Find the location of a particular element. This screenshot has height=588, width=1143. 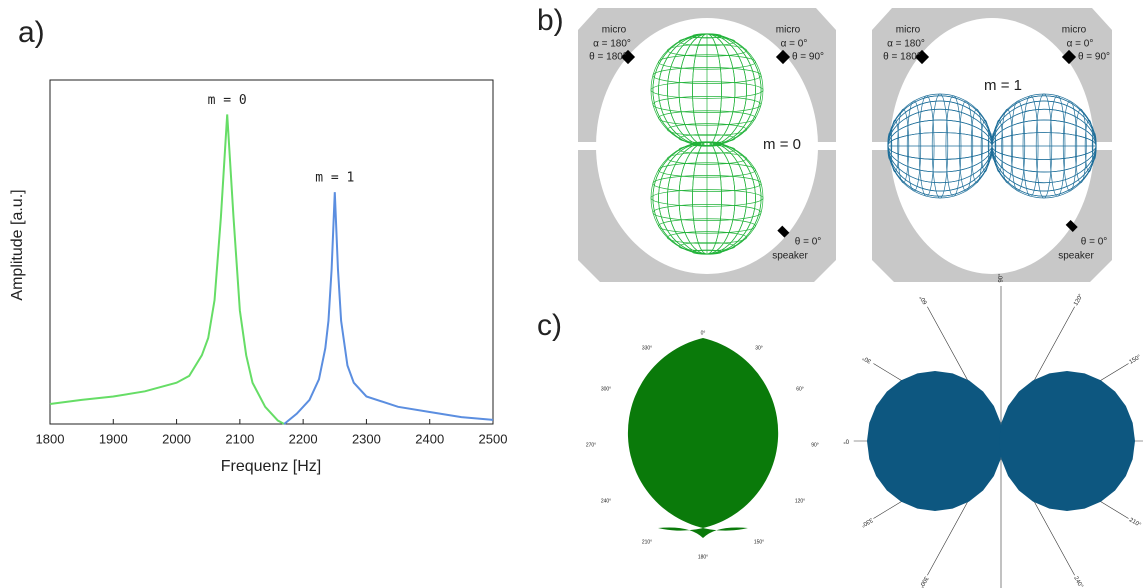

series-label: m = 1 is located at coordinates (334, 178).